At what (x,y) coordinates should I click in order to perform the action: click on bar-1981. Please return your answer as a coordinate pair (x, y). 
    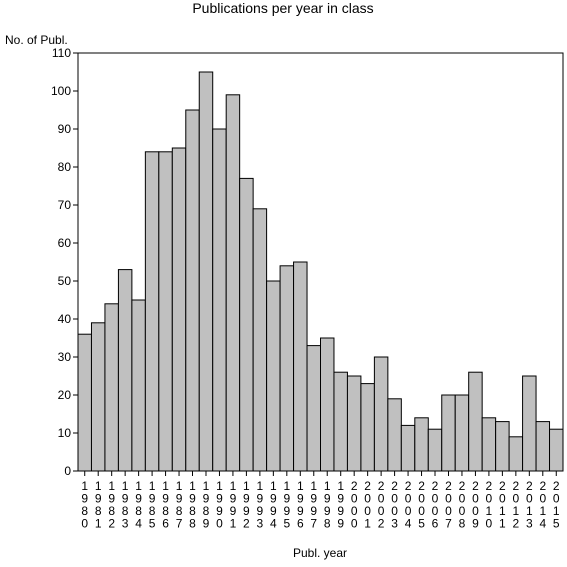
    Looking at the image, I should click on (98, 397).